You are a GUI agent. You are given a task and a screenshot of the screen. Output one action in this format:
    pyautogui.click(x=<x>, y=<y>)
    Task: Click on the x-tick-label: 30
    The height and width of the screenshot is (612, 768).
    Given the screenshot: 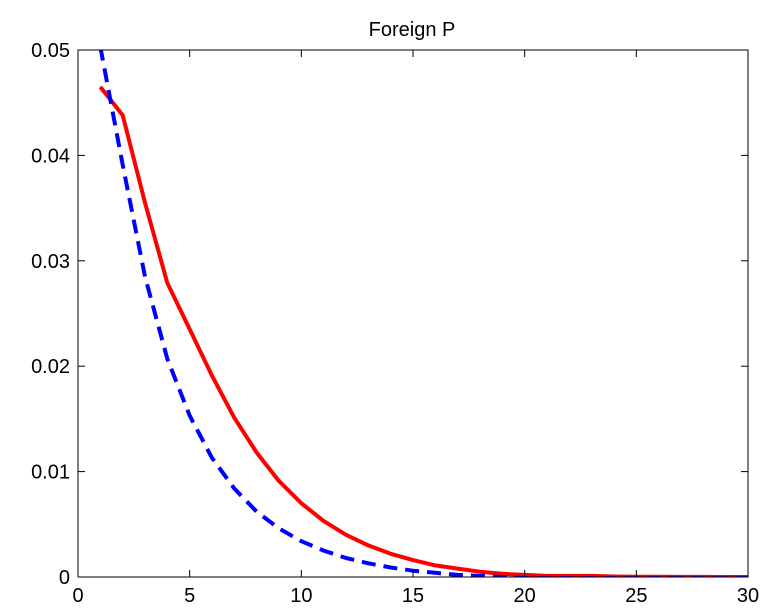 What is the action you would take?
    pyautogui.click(x=748, y=596)
    